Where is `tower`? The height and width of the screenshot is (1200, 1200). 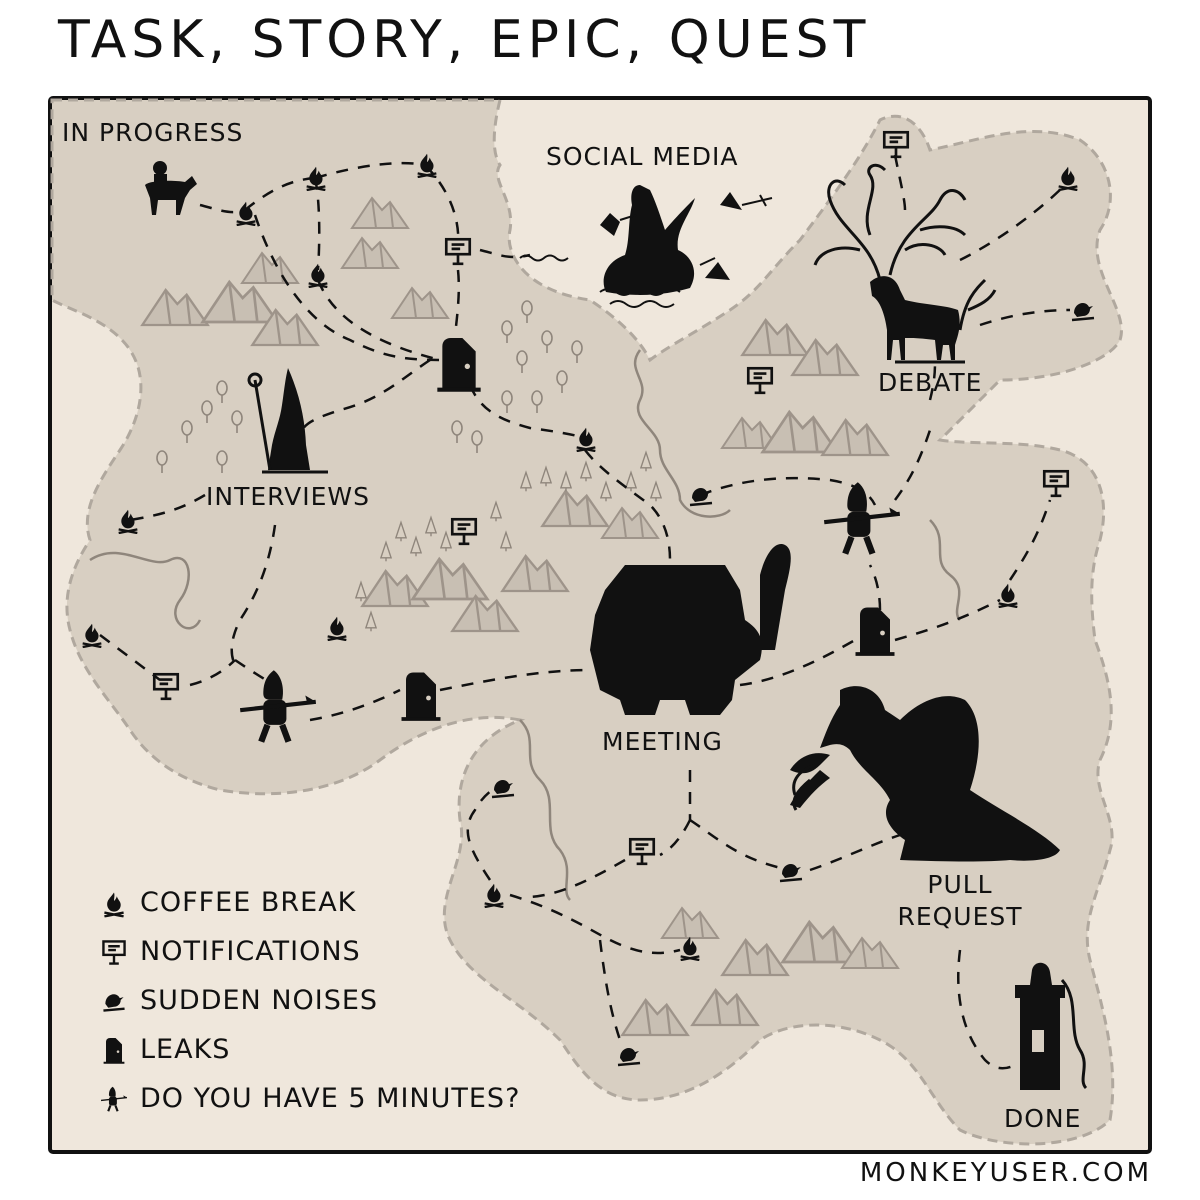 tower is located at coordinates (1040, 1026).